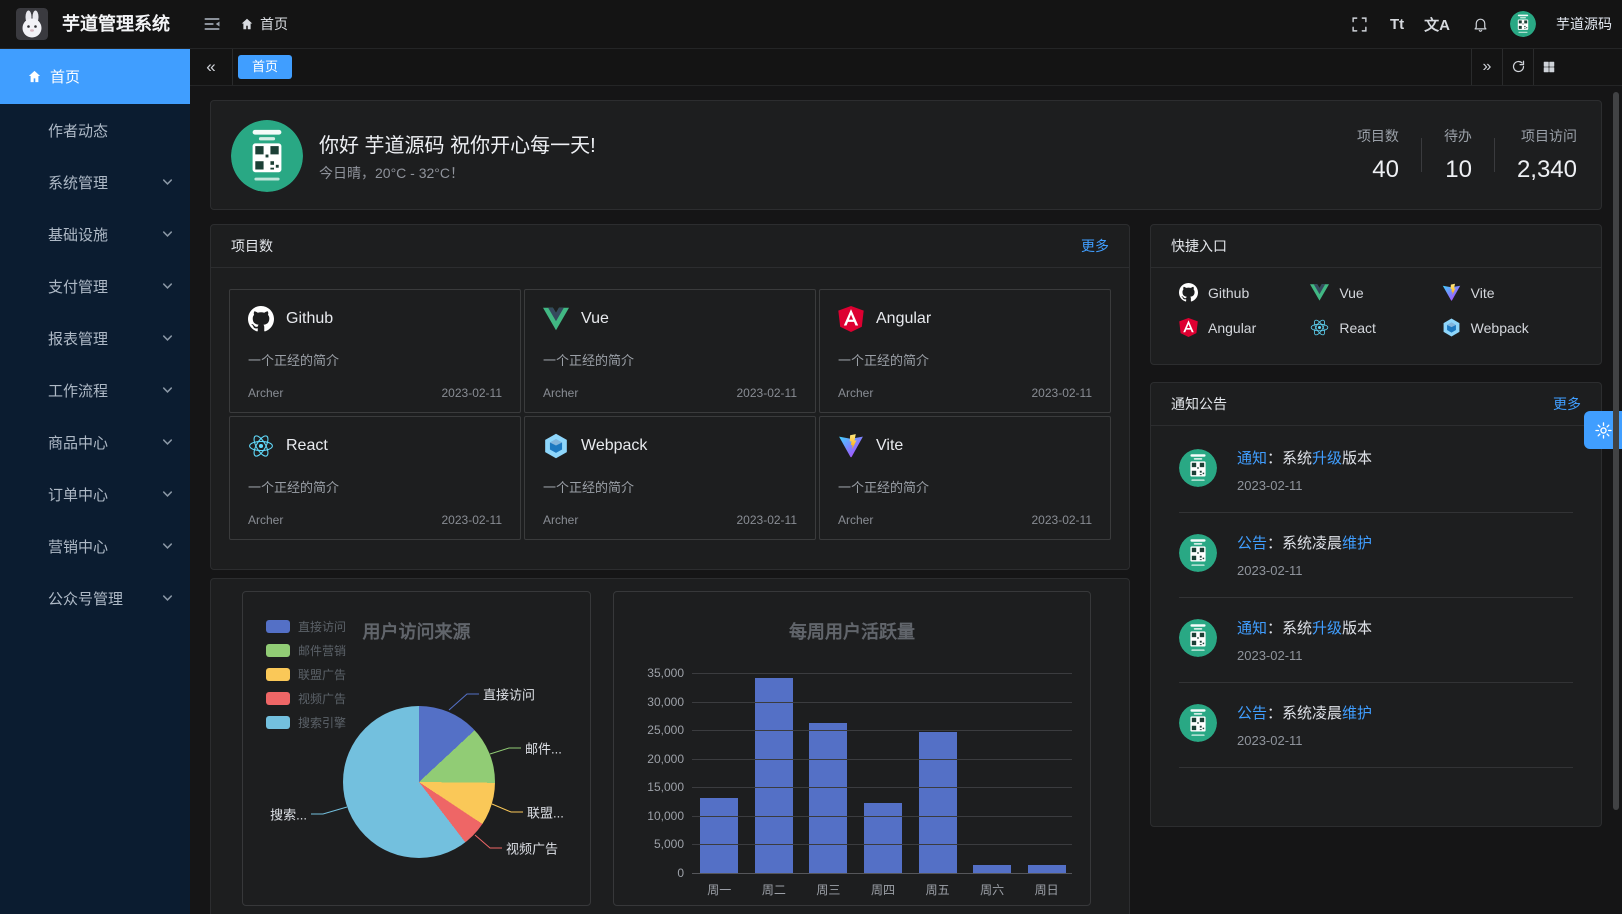  I want to click on legend-item: 搜索引擎, so click(306, 722).